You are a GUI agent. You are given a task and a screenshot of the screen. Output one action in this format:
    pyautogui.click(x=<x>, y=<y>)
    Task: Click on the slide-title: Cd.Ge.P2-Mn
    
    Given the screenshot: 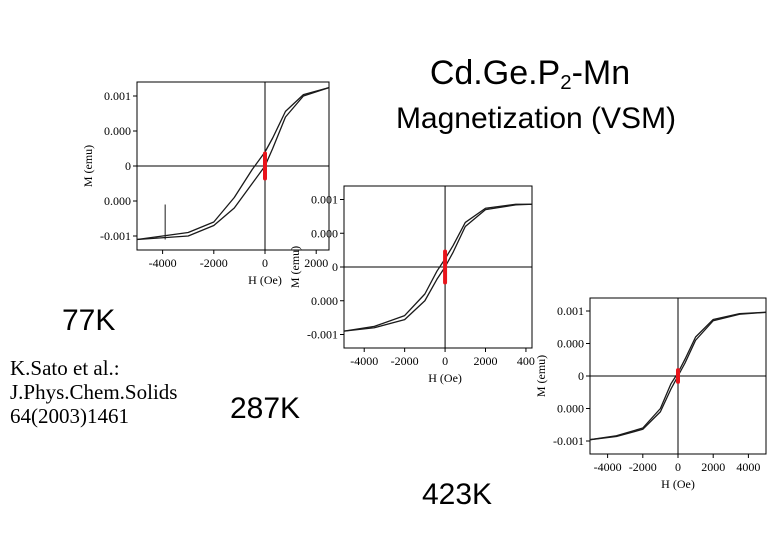 What is the action you would take?
    pyautogui.click(x=530, y=74)
    